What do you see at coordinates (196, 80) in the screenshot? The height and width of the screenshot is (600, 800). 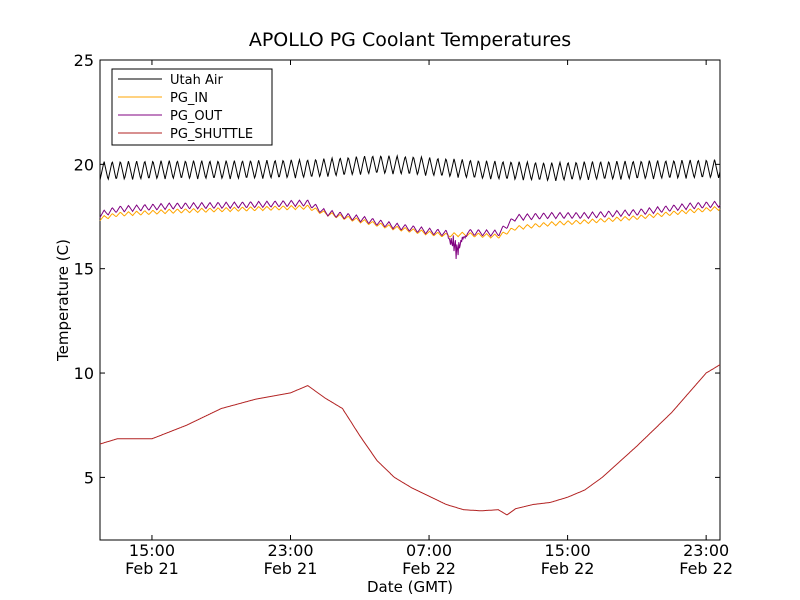 I see `legend-label: Utah Air` at bounding box center [196, 80].